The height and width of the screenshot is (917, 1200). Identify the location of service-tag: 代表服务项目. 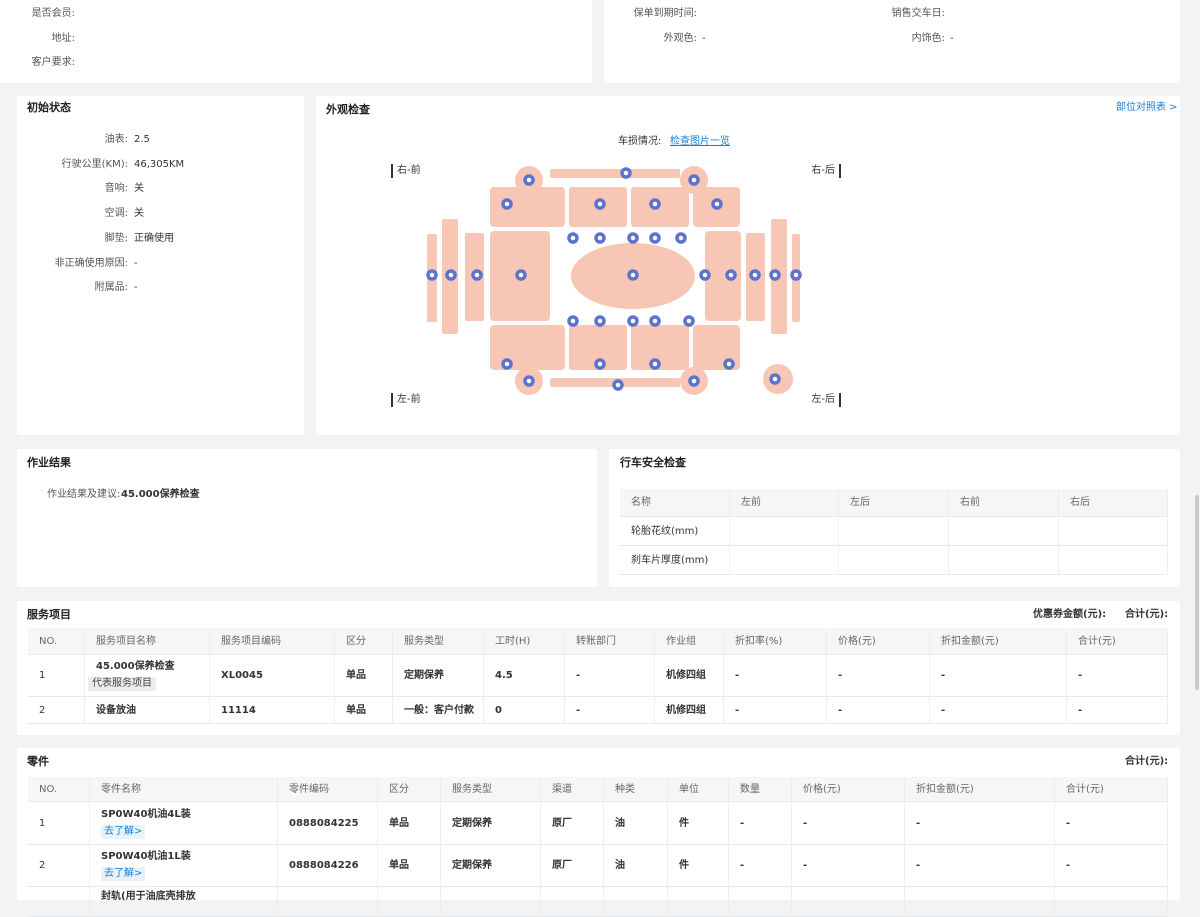
(122, 684).